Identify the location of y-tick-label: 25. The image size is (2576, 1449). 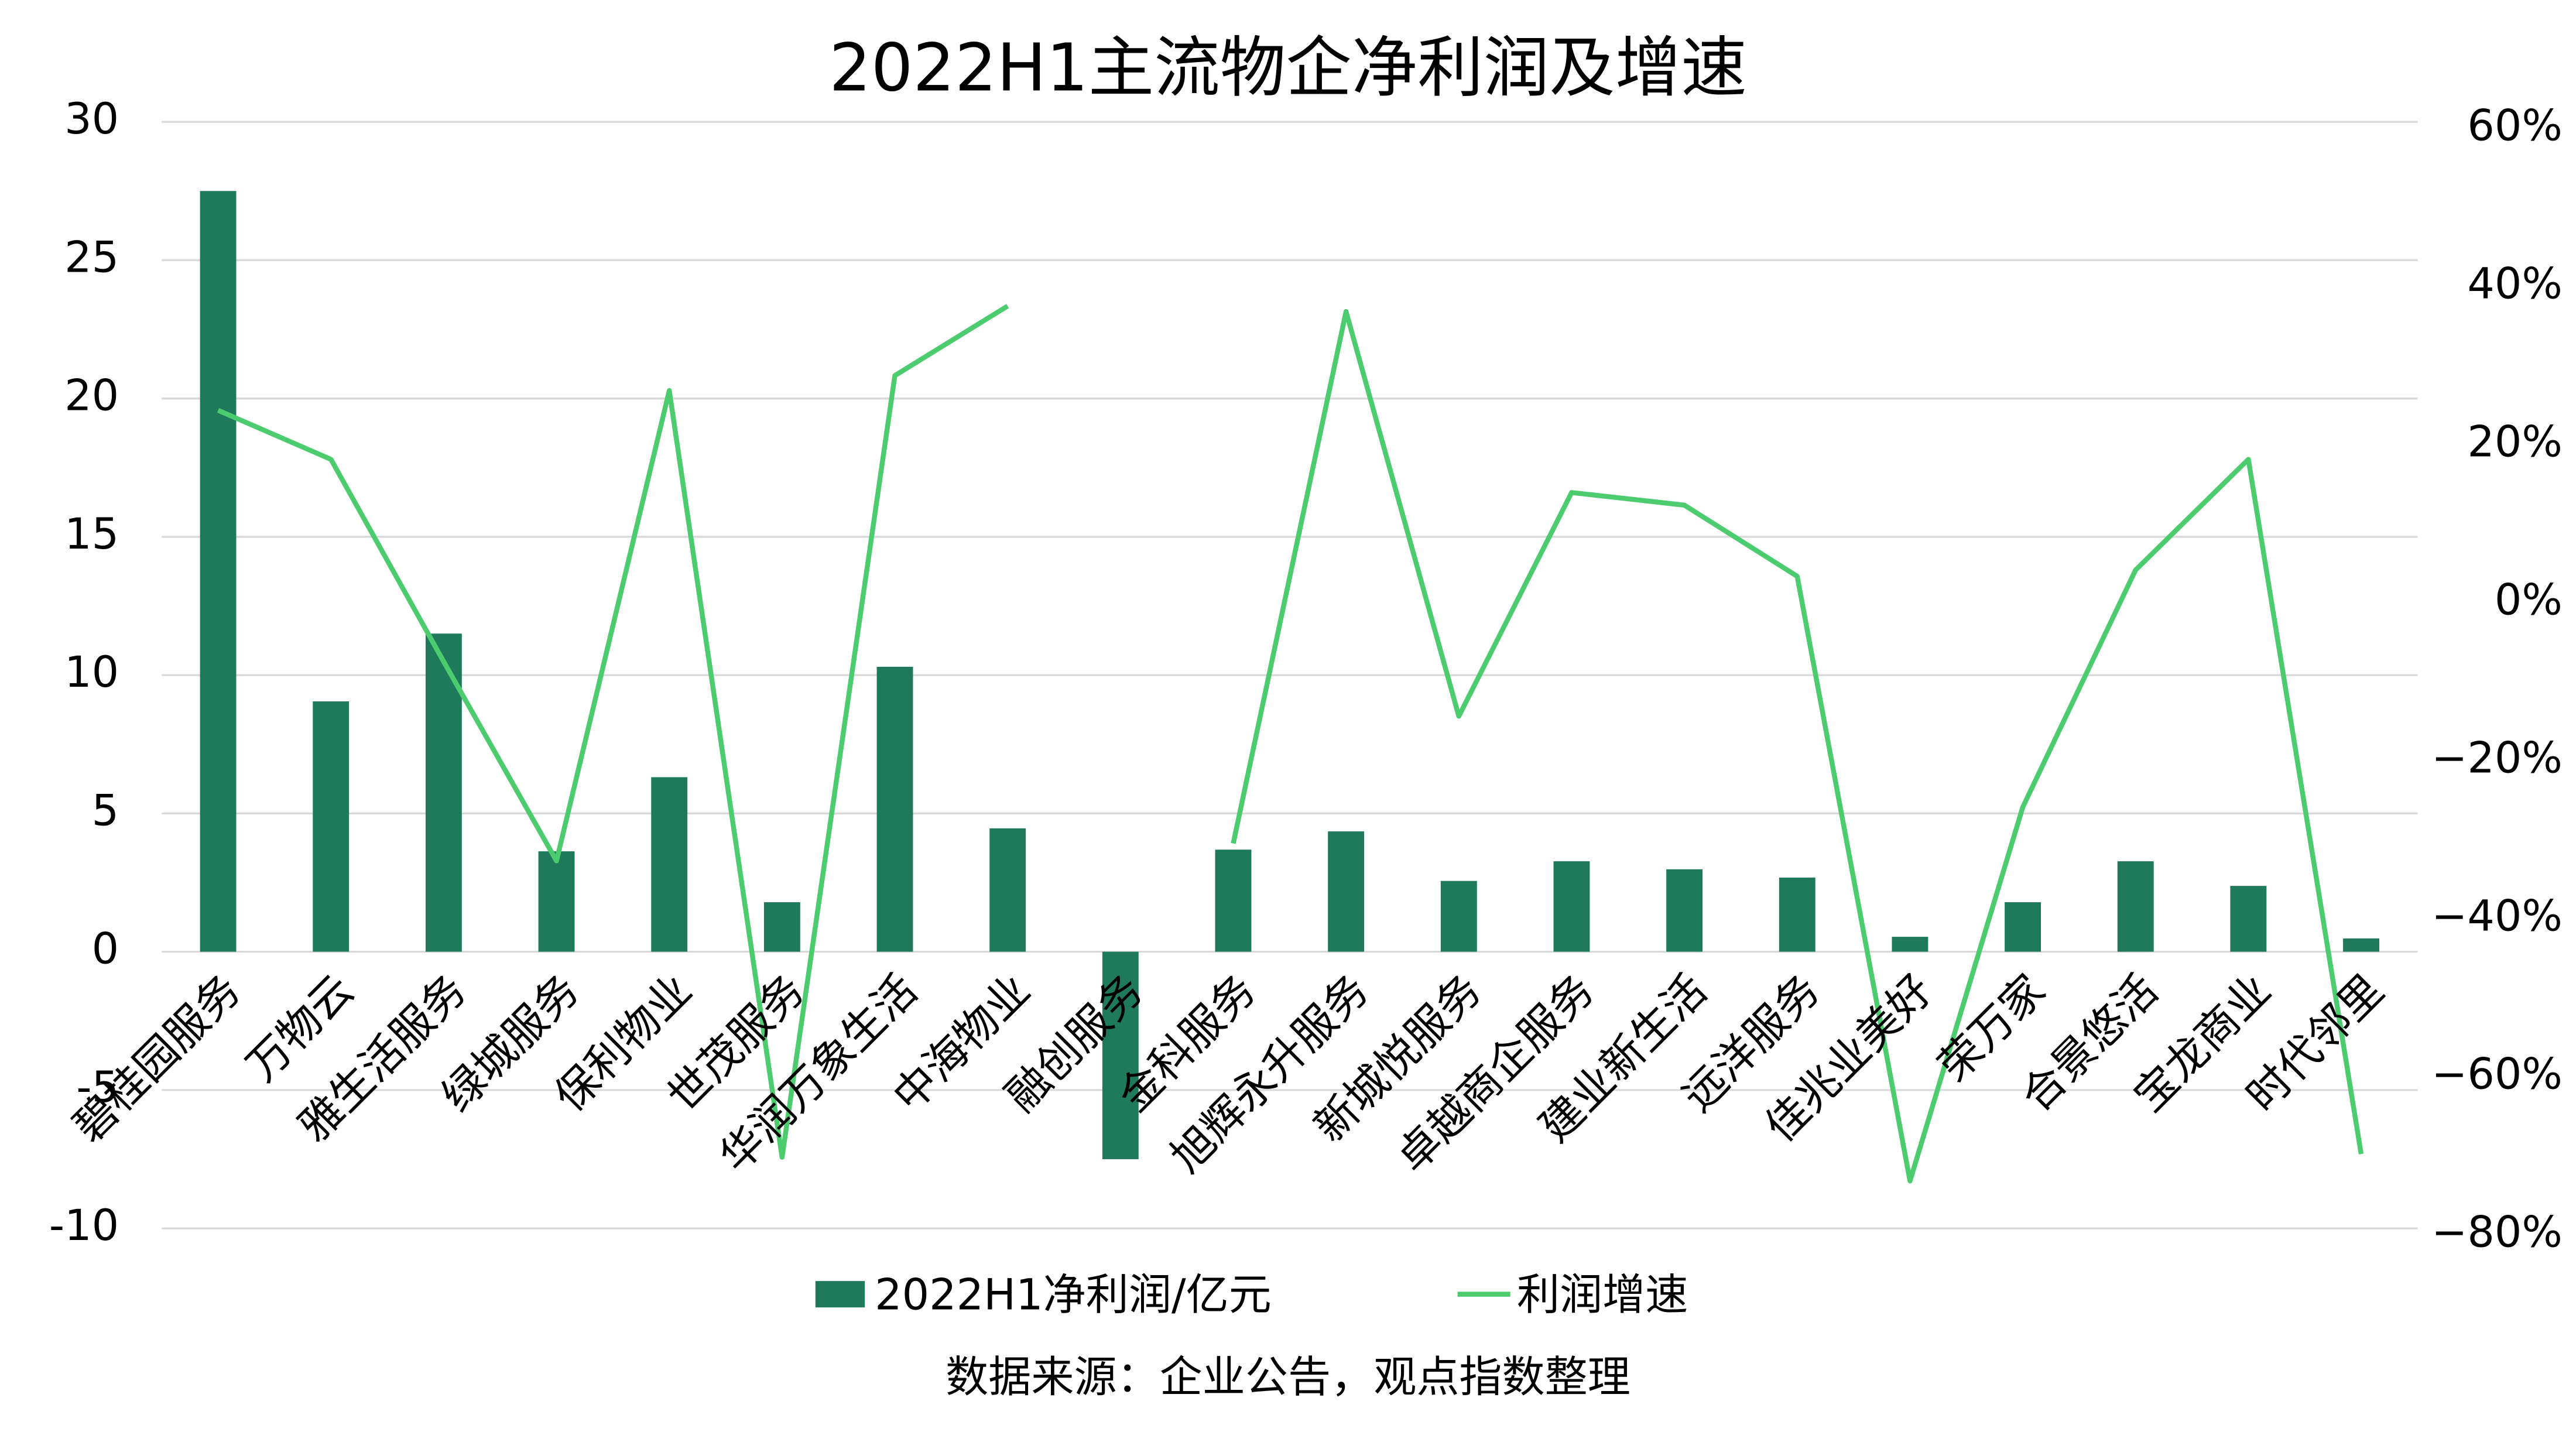
(91, 257).